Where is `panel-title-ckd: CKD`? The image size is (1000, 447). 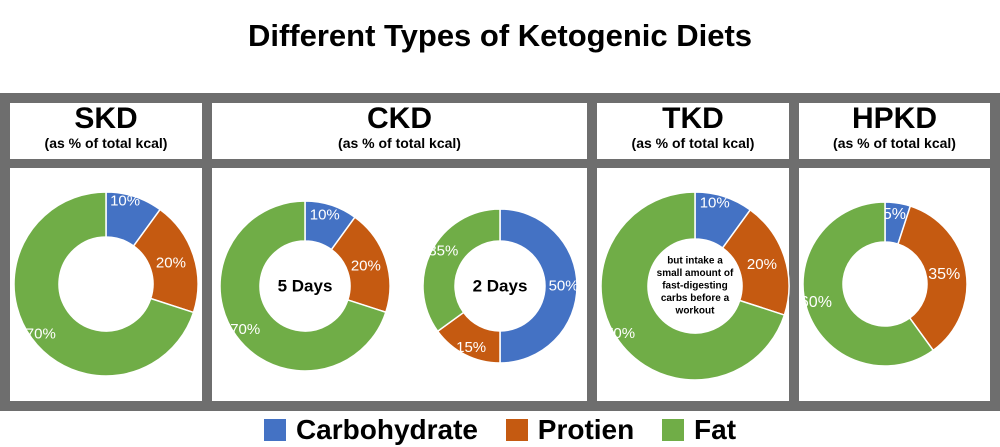
panel-title-ckd: CKD is located at coordinates (399, 118).